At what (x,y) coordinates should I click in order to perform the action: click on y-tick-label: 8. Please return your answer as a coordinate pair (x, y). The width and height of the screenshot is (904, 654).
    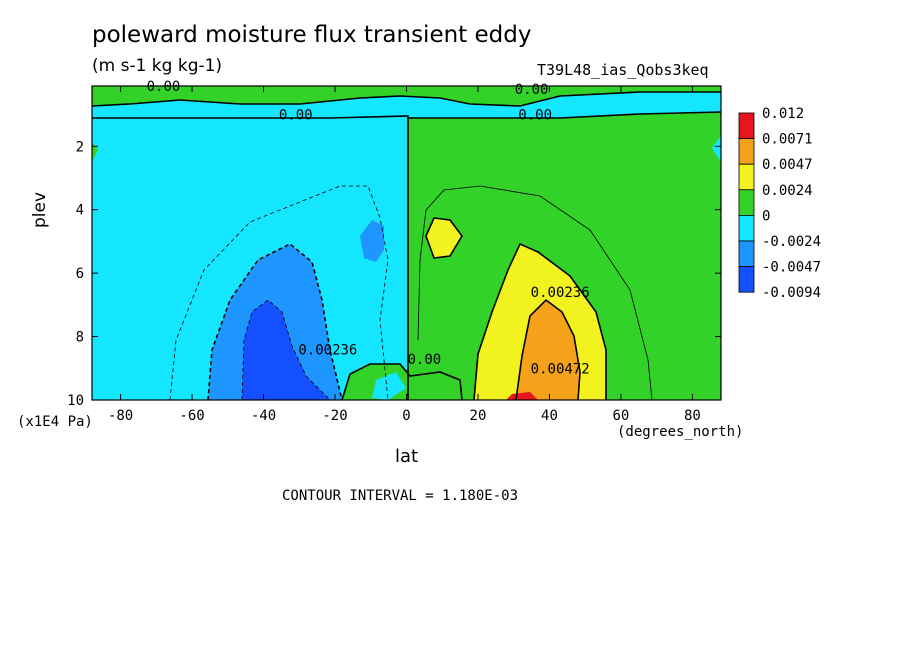
    Looking at the image, I should click on (80, 338).